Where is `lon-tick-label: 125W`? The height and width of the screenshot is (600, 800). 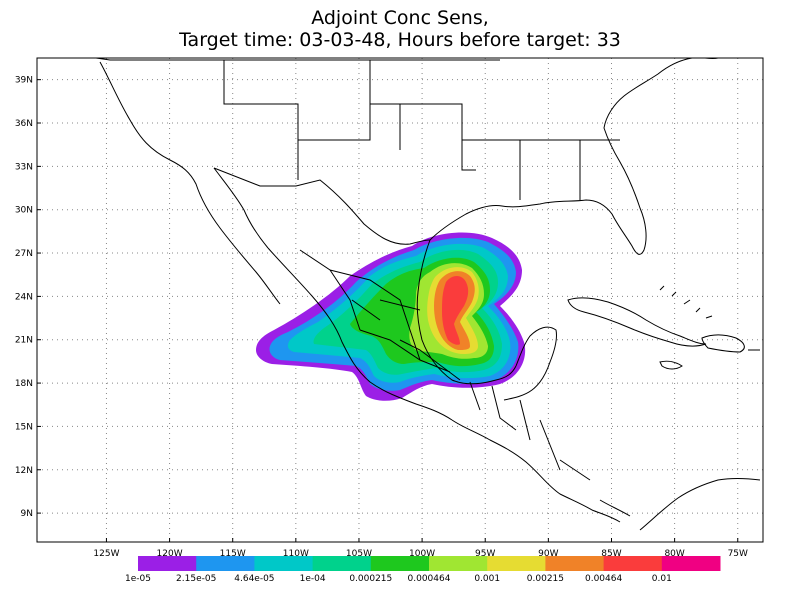
lon-tick-label: 125W is located at coordinates (106, 554).